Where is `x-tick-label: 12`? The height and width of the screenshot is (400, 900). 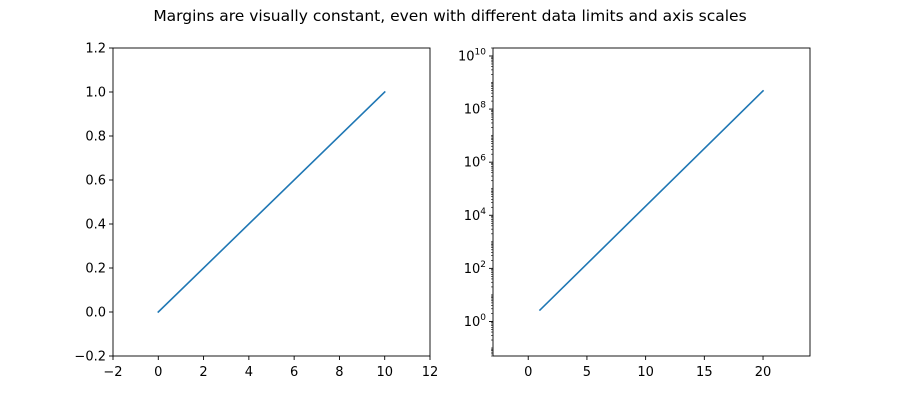
x-tick-label: 12 is located at coordinates (430, 372).